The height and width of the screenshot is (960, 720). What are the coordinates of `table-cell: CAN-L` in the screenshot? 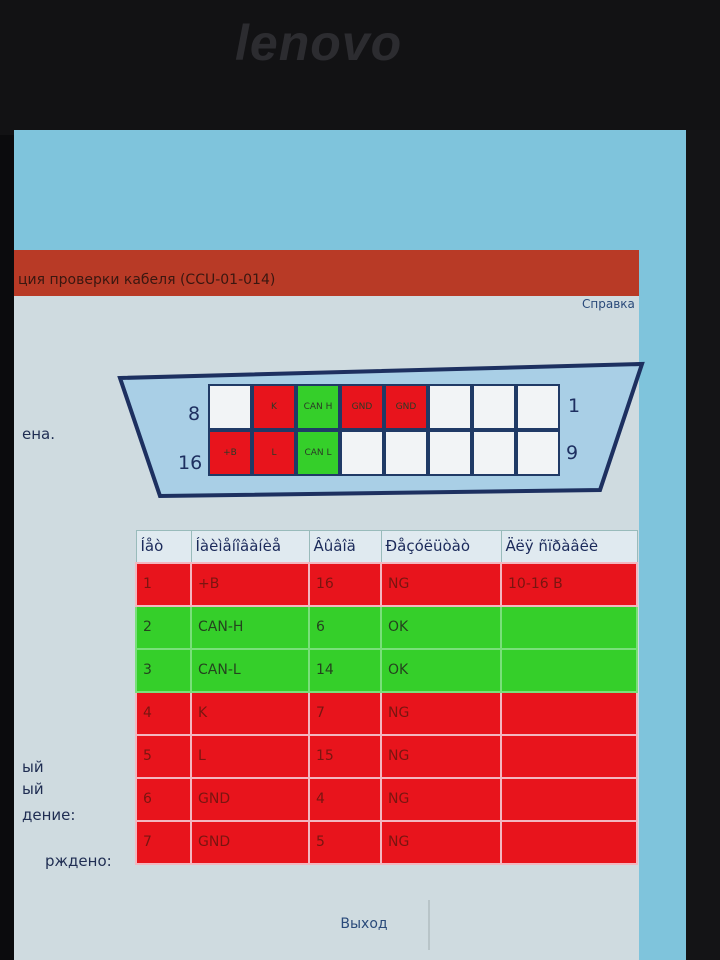 It's located at (250, 670).